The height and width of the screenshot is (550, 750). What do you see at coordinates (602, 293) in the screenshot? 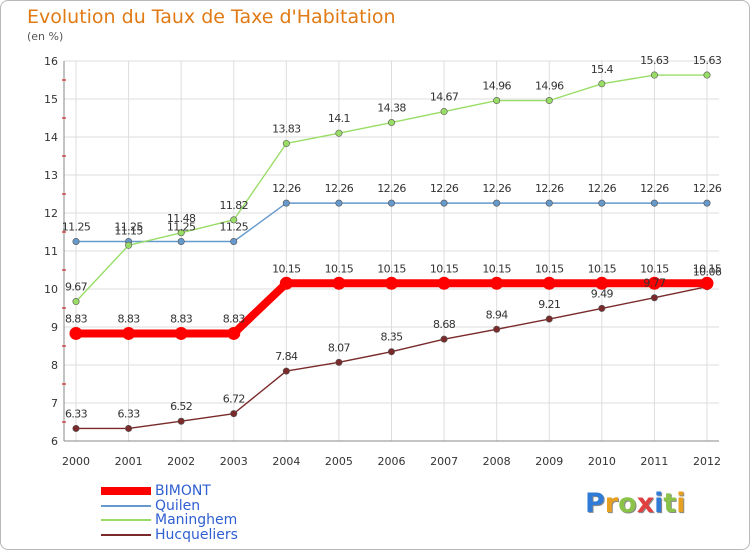
I see `data-label-hucqueliers: 9.49` at bounding box center [602, 293].